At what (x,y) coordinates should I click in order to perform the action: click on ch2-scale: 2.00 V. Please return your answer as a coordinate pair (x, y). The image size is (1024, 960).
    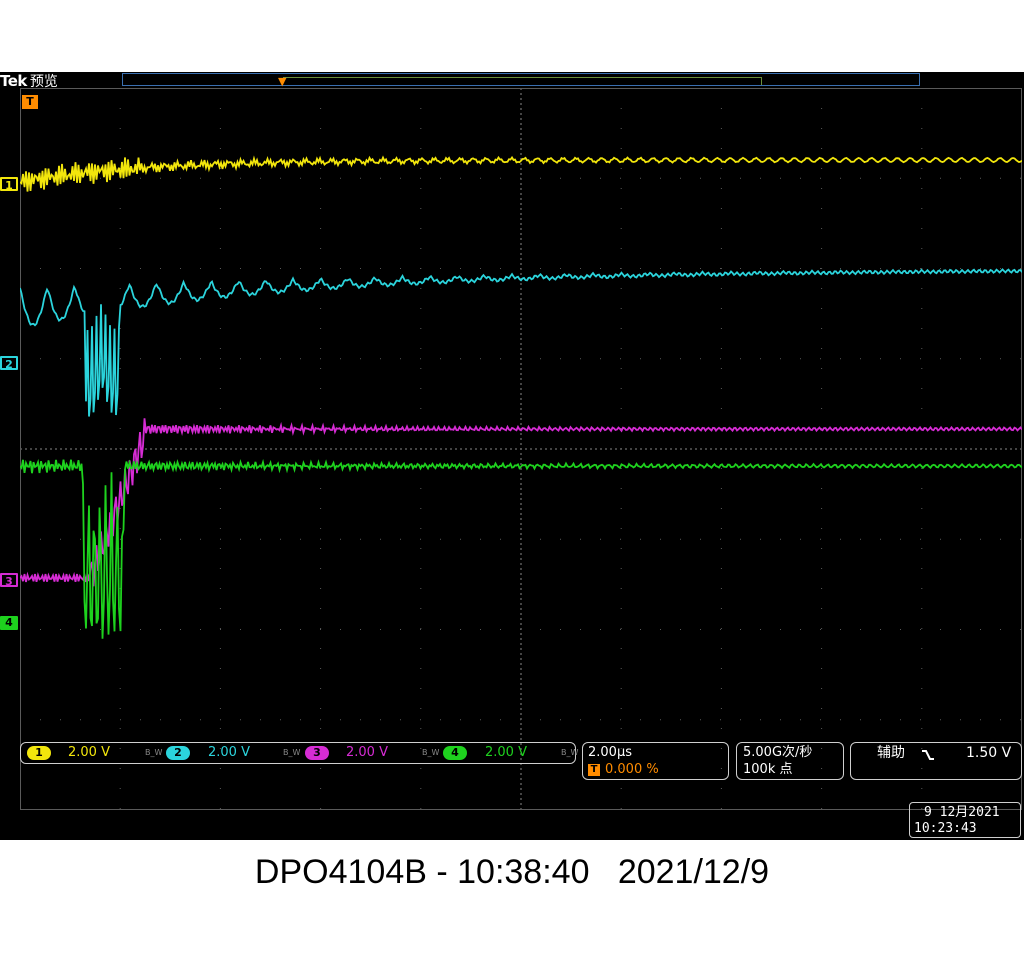
    Looking at the image, I should click on (229, 752).